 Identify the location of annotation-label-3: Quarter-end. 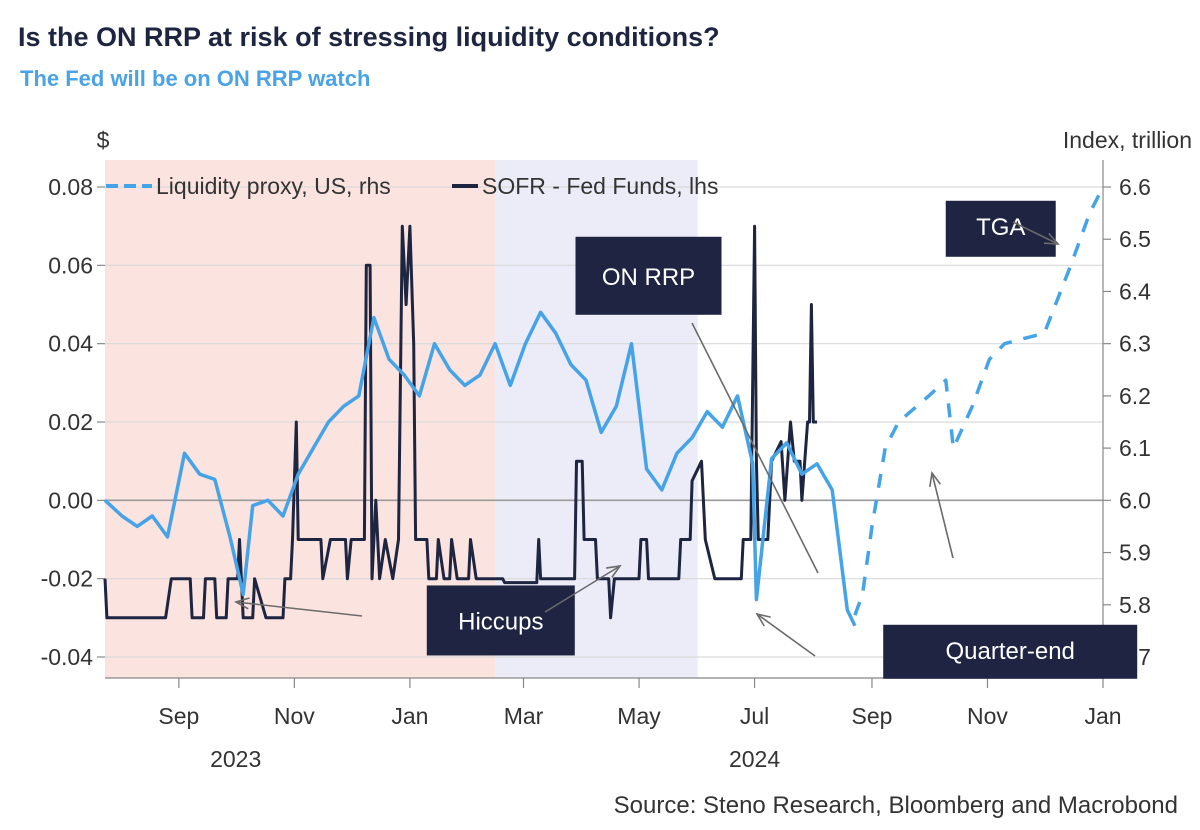
(1010, 651).